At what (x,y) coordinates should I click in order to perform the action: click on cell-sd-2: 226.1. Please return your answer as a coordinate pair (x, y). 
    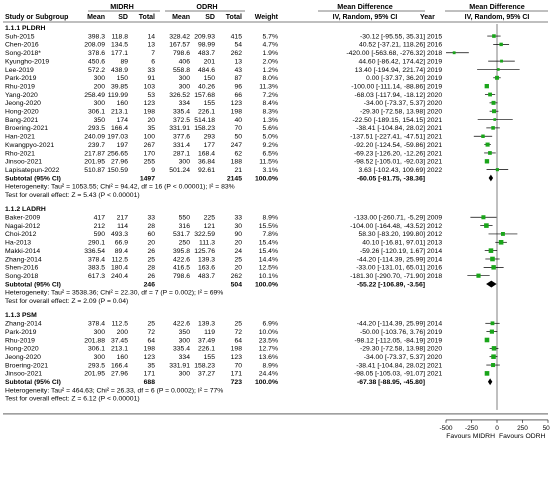
    Looking at the image, I should click on (206, 349).